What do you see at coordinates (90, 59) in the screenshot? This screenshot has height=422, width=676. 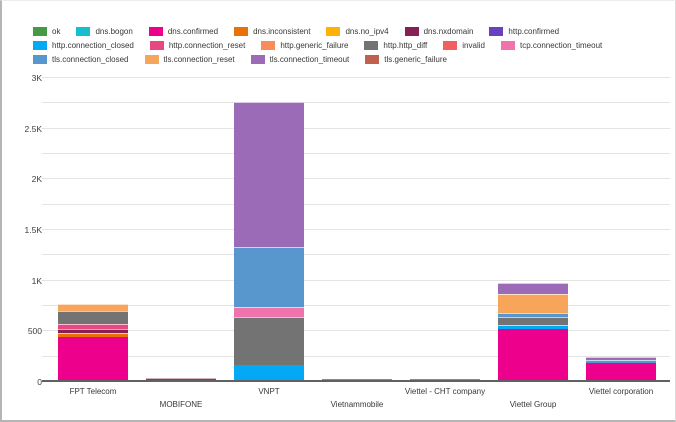 I see `legend-label: tls.connection_closed` at bounding box center [90, 59].